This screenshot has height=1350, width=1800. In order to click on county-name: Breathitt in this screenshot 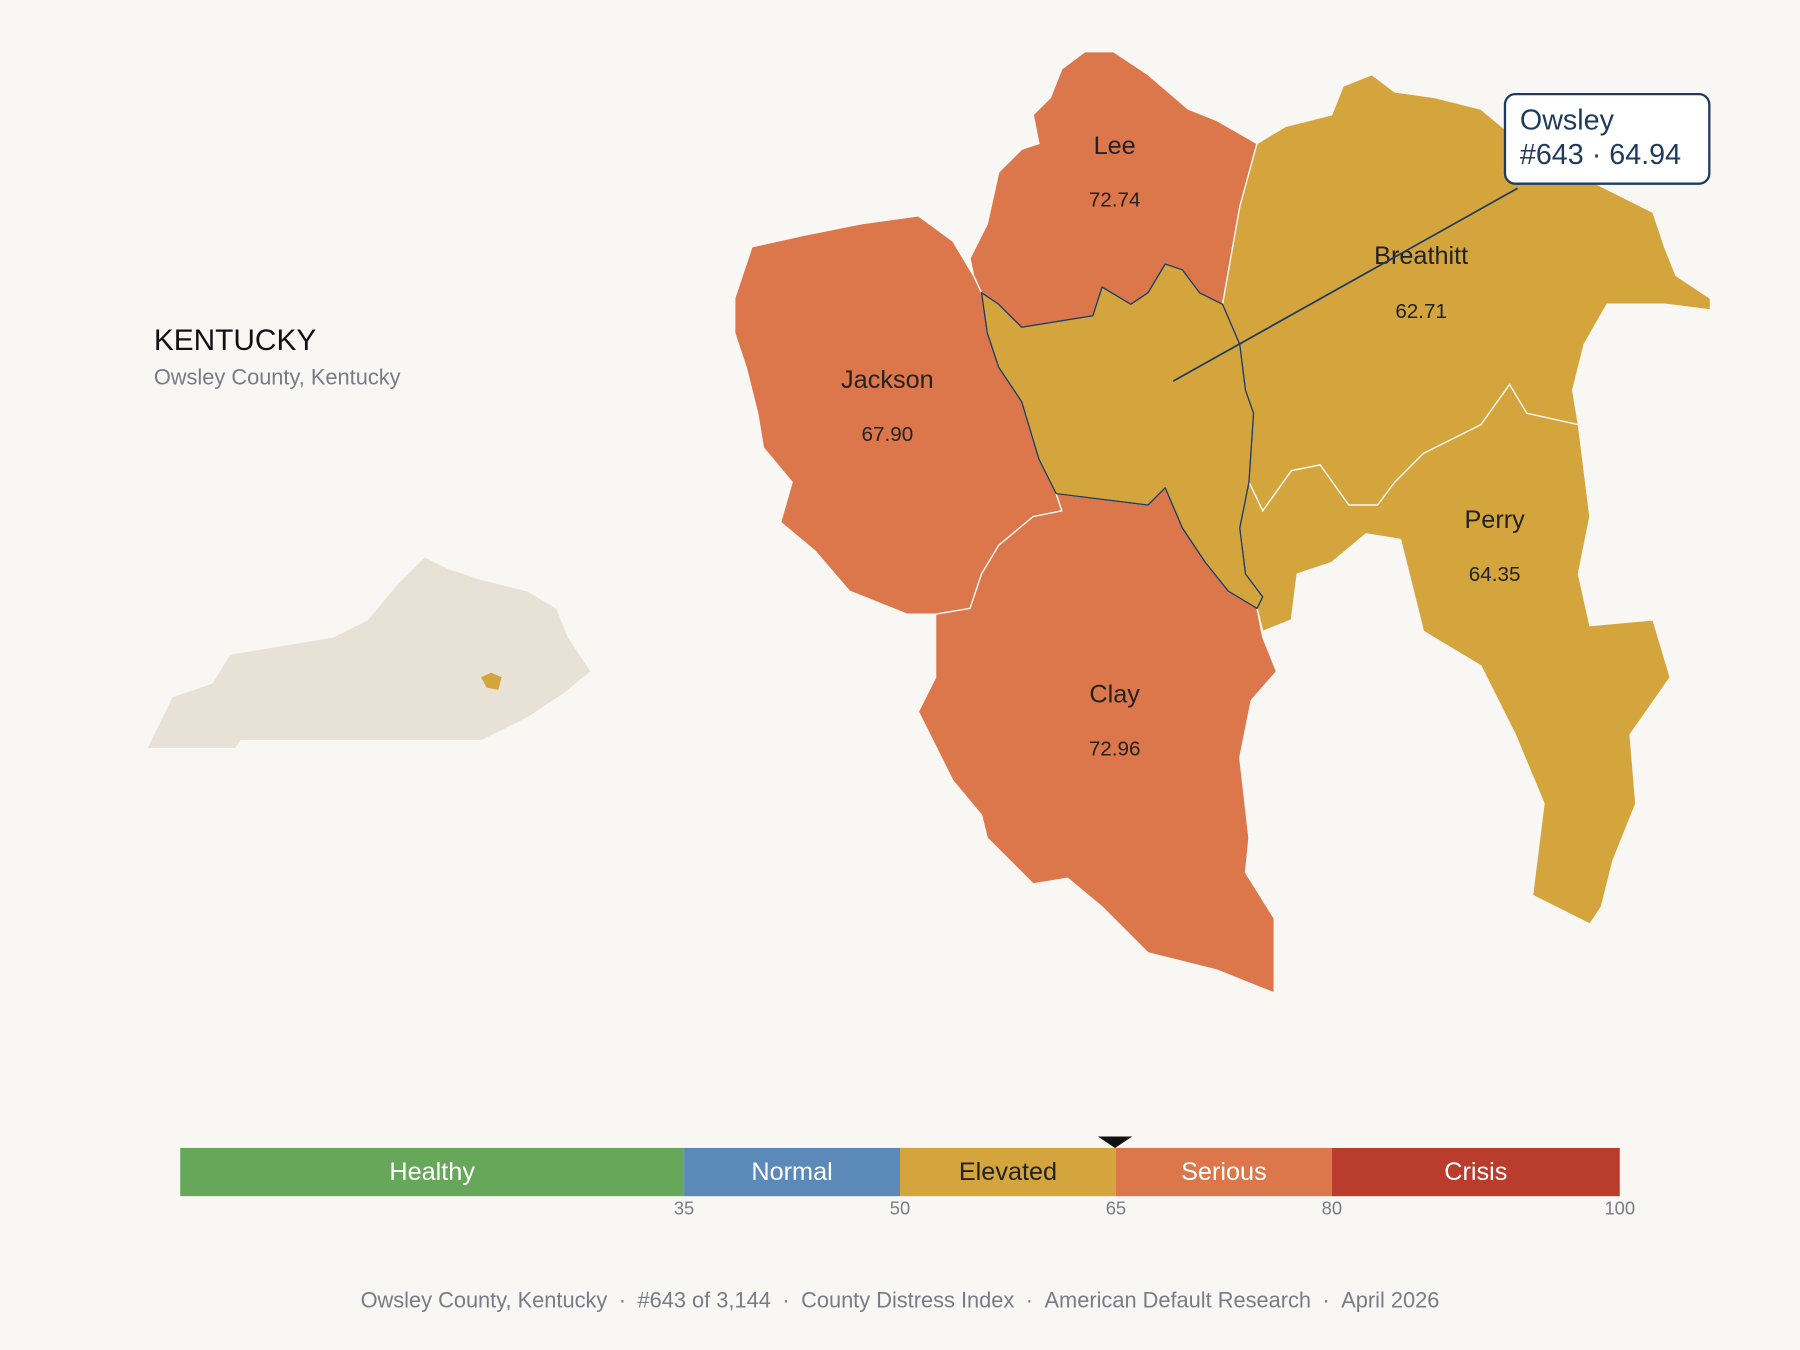, I will do `click(1421, 256)`.